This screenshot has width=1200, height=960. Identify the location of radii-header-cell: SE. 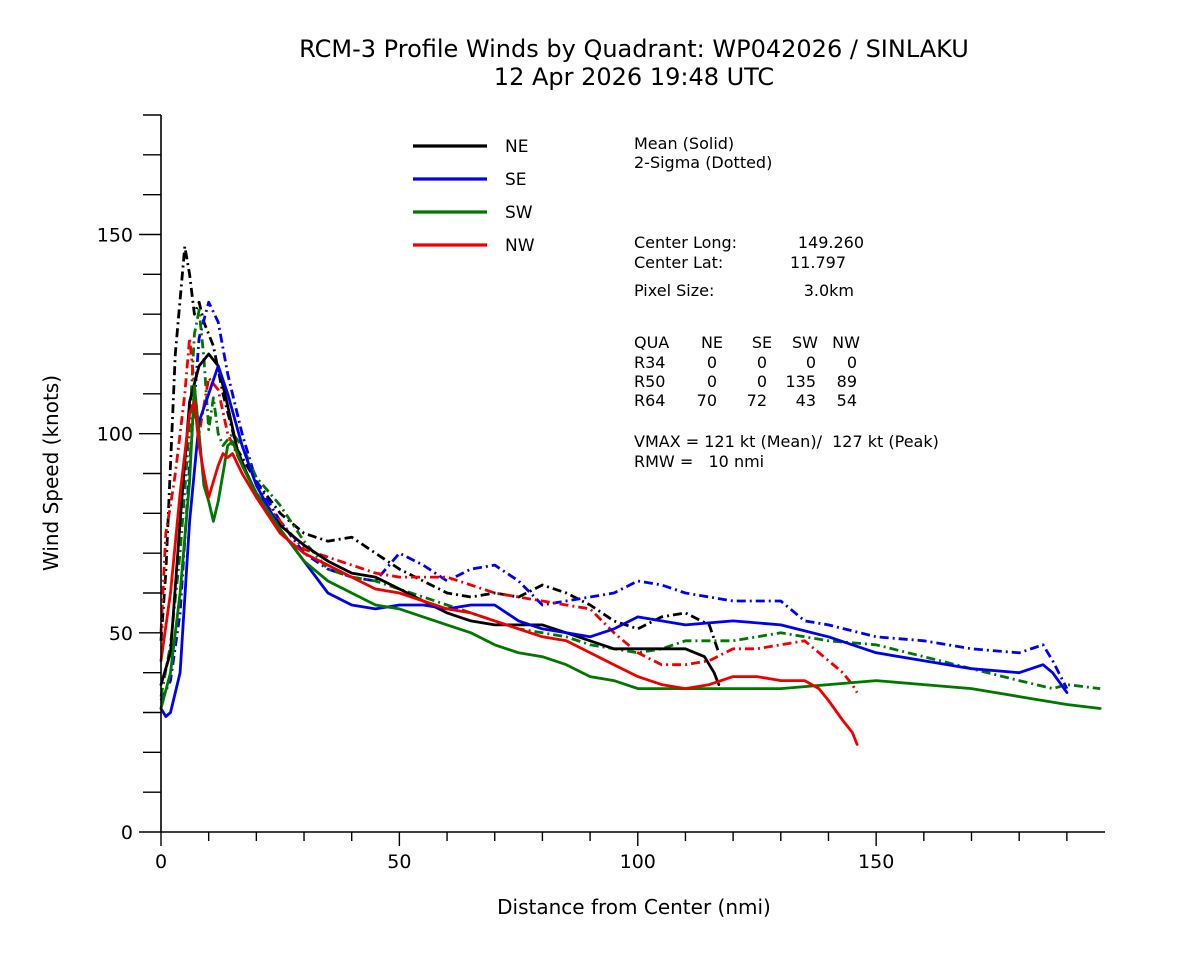
(762, 342).